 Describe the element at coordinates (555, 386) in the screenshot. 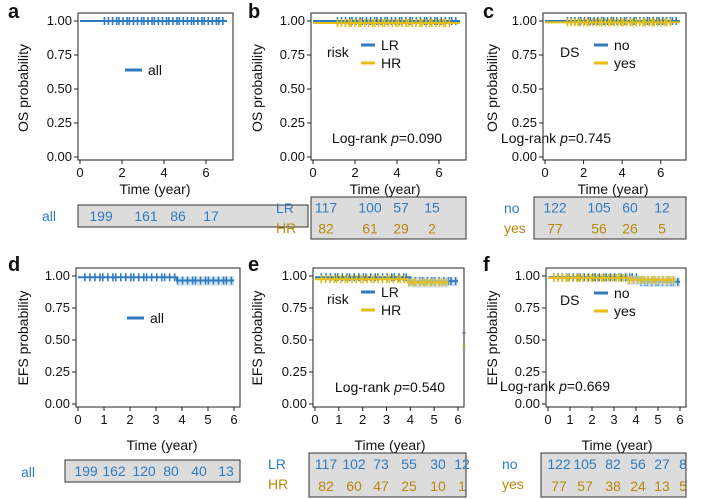

I see `logrank-pvalue: Log-rank p=0.669` at that location.